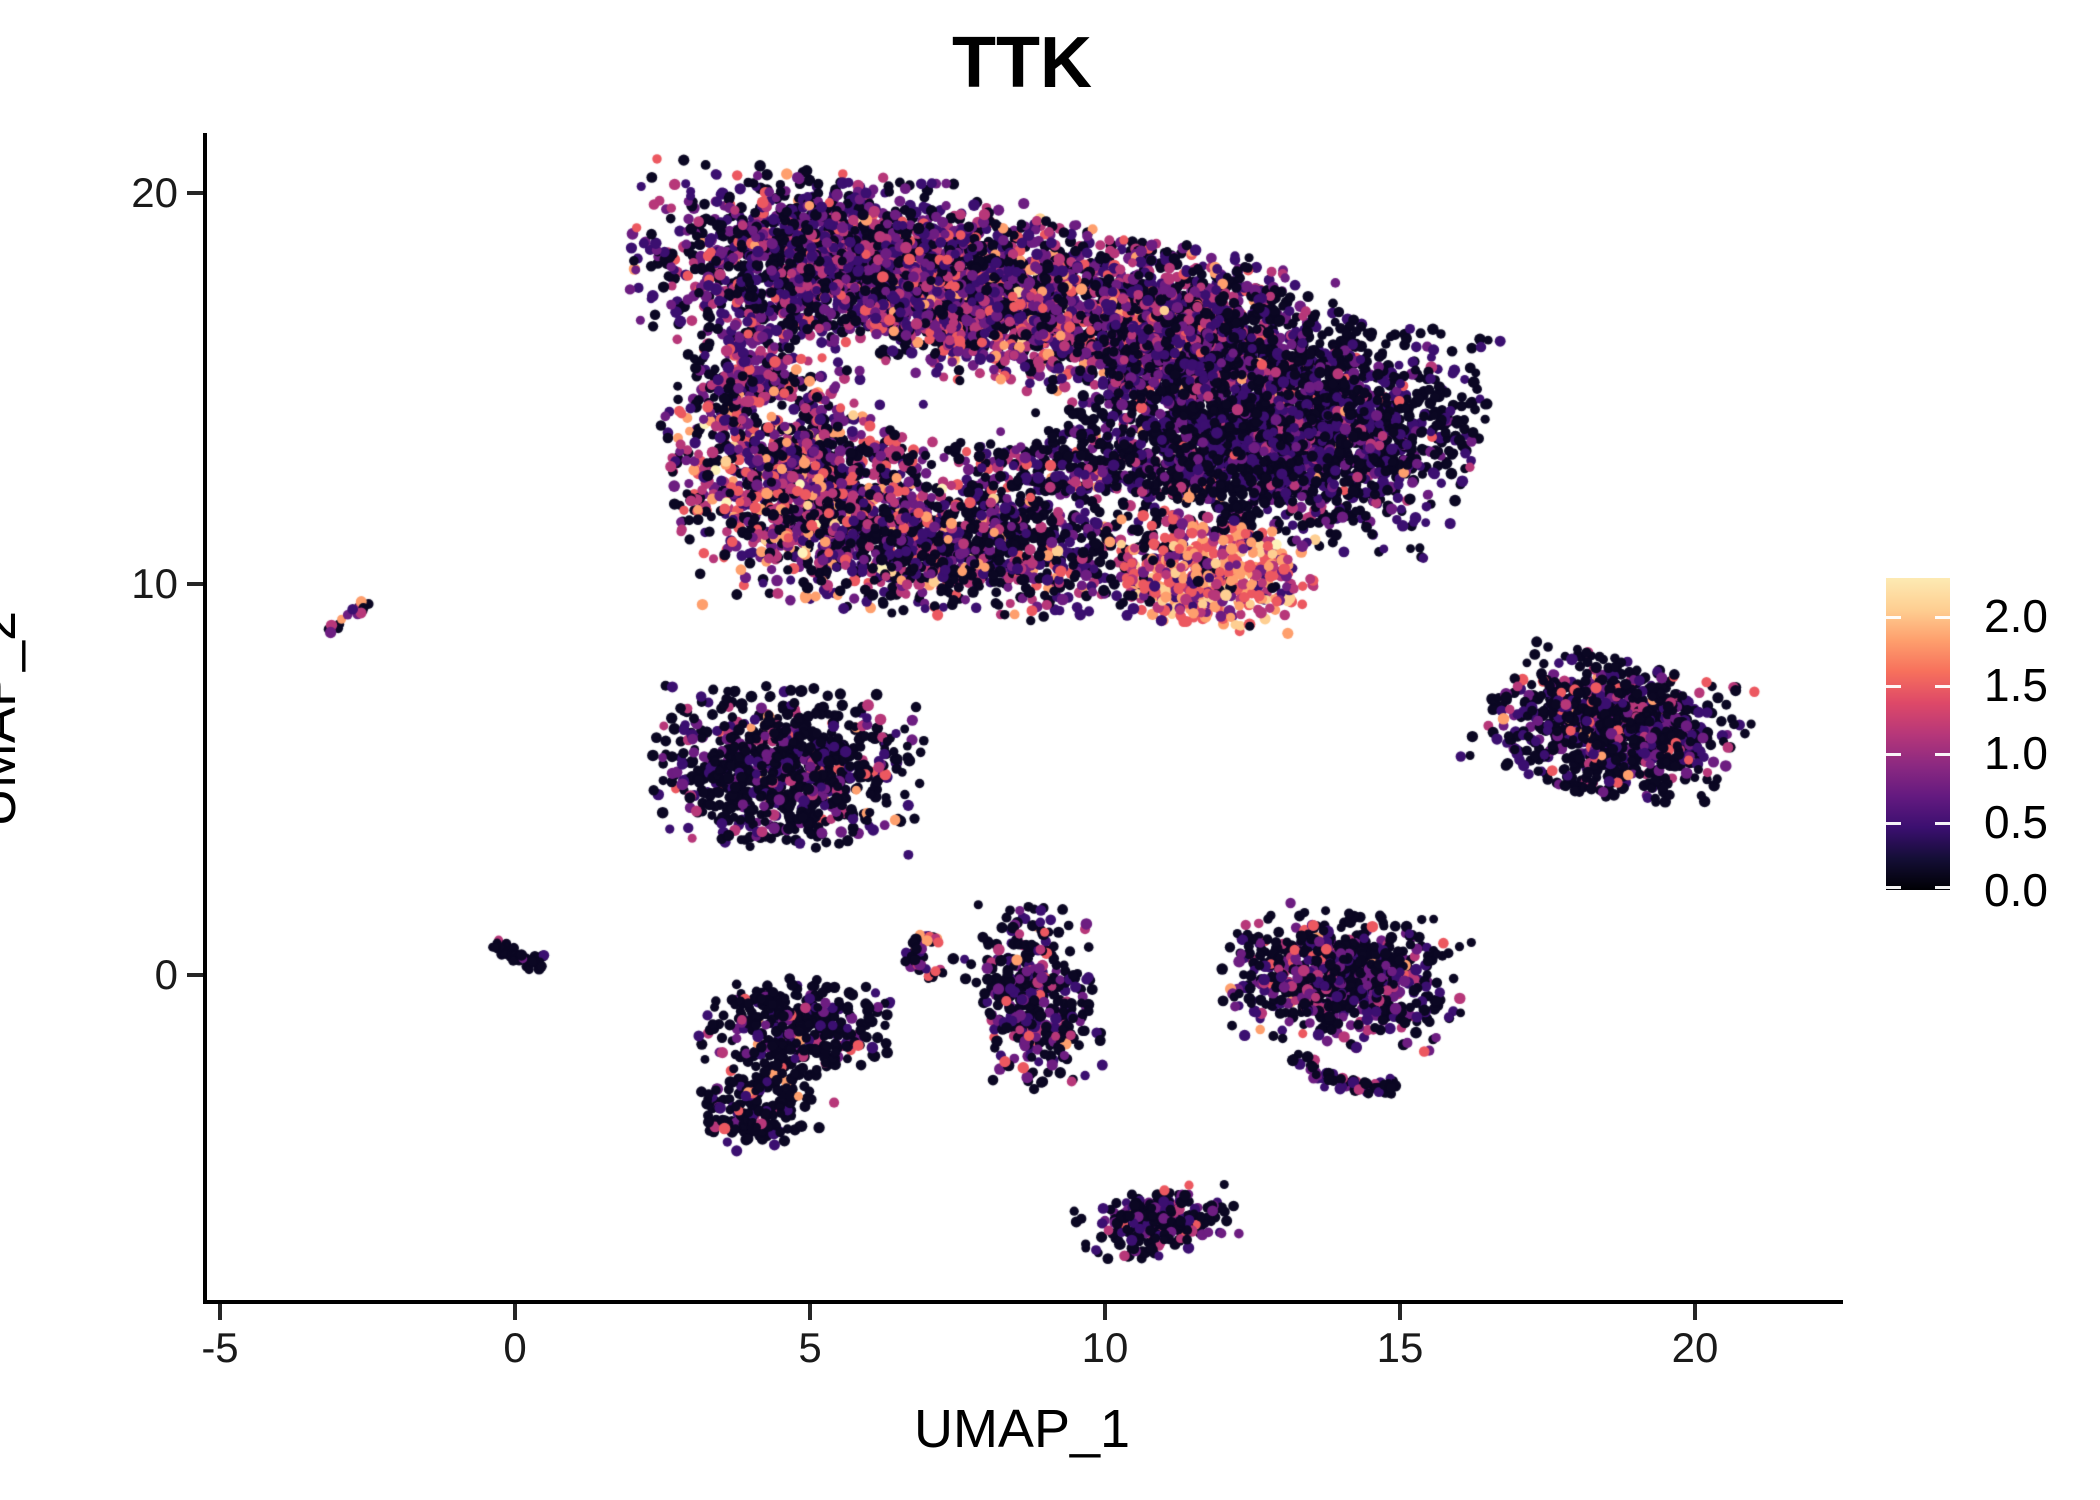 This screenshot has width=2100, height=1500. What do you see at coordinates (1023, 1302) in the screenshot?
I see `x-axis-line` at bounding box center [1023, 1302].